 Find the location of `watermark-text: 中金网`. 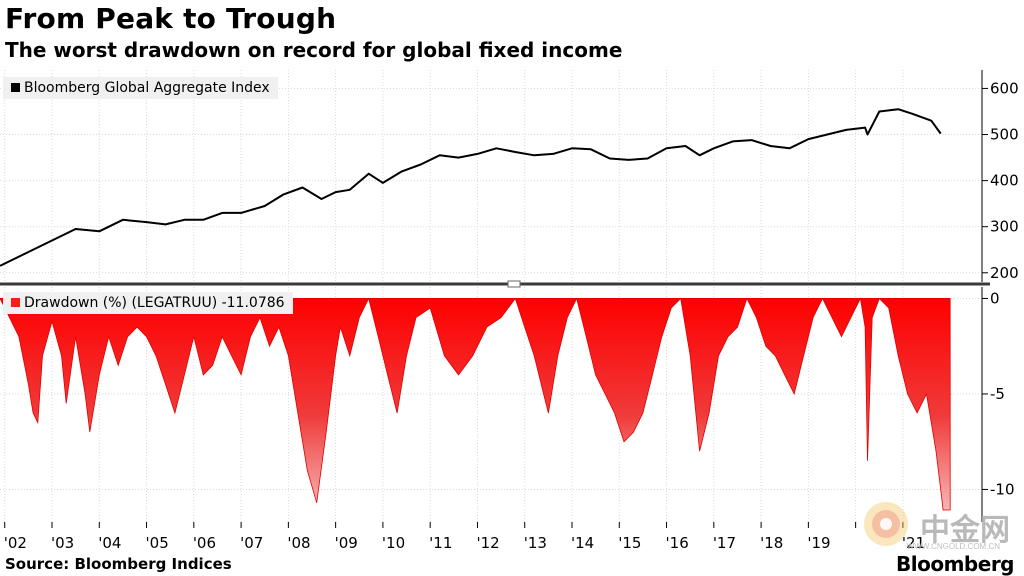

watermark-text: 中金网 is located at coordinates (965, 530).